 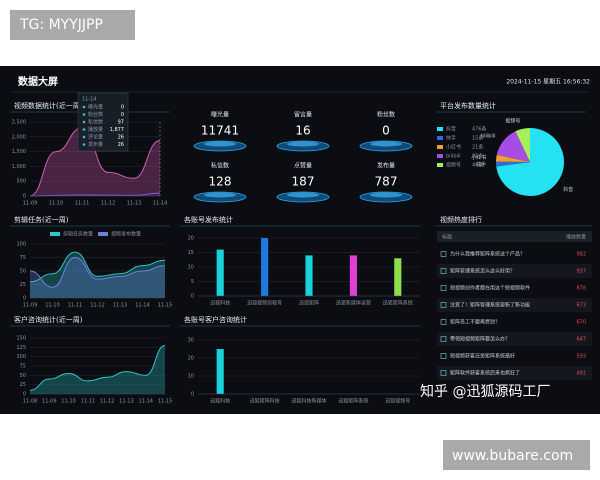 I want to click on tooltip-value: 97, so click(x=121, y=123).